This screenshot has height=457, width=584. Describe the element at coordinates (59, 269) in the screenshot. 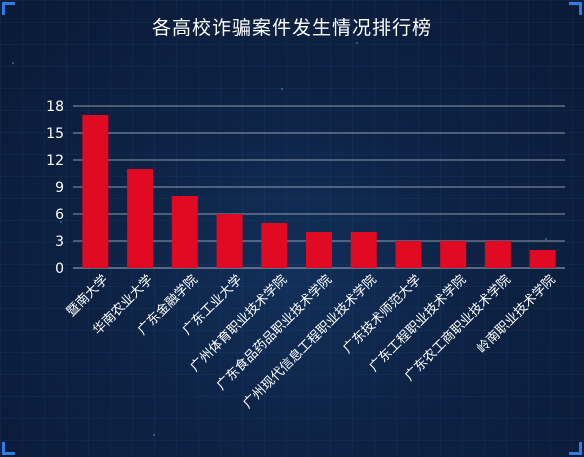

I see `y-tick-label: 0` at that location.